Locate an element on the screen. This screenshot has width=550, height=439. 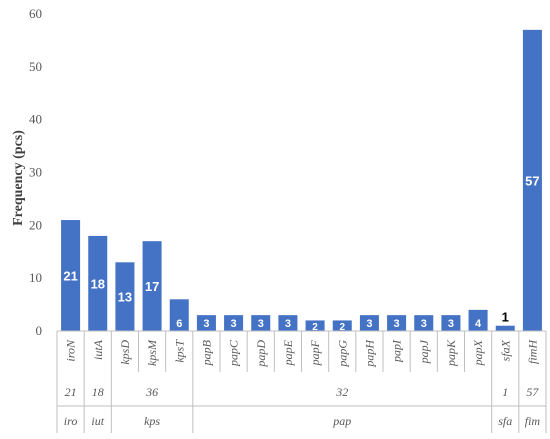
x-category-label: iroN is located at coordinates (71, 350).